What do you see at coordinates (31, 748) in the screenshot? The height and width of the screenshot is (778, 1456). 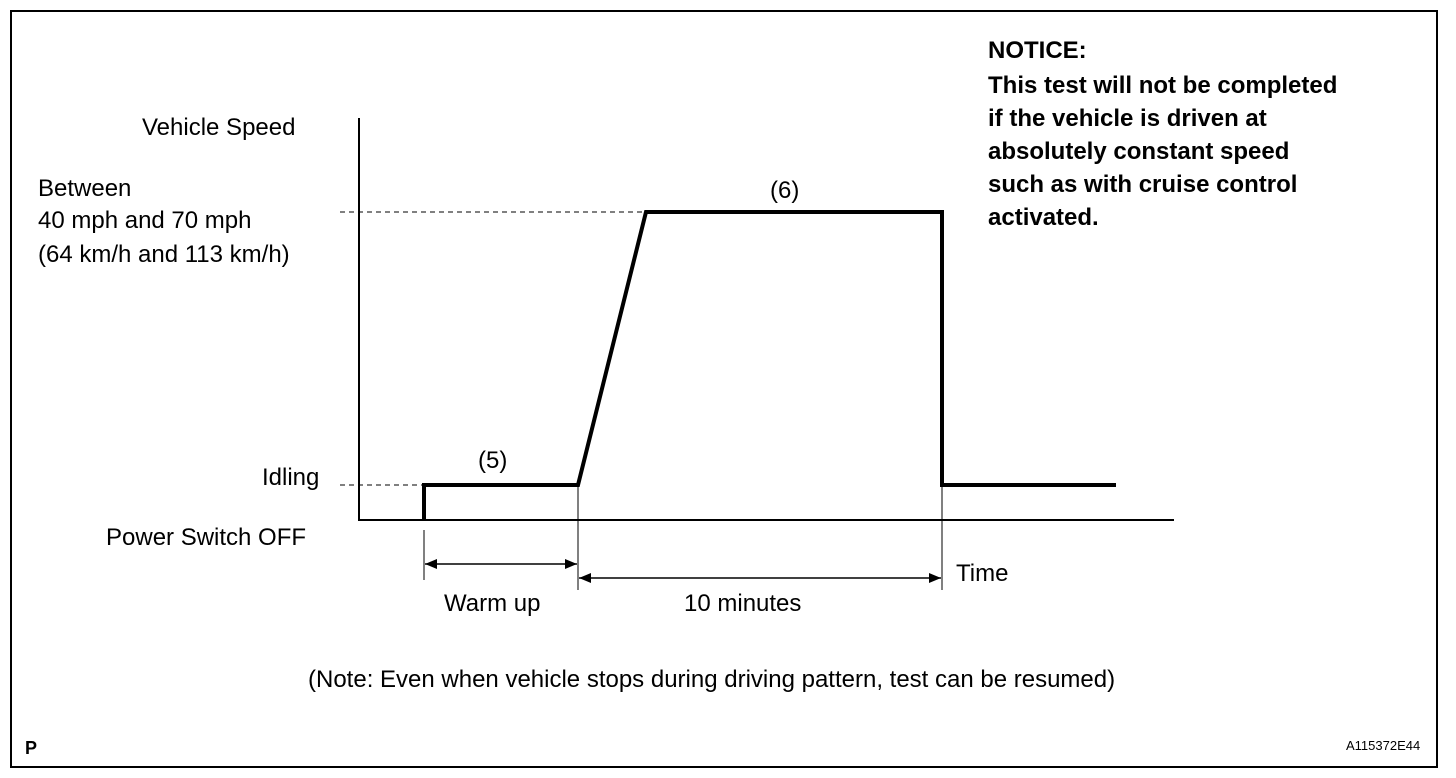 I see `footer-p-mark: P` at bounding box center [31, 748].